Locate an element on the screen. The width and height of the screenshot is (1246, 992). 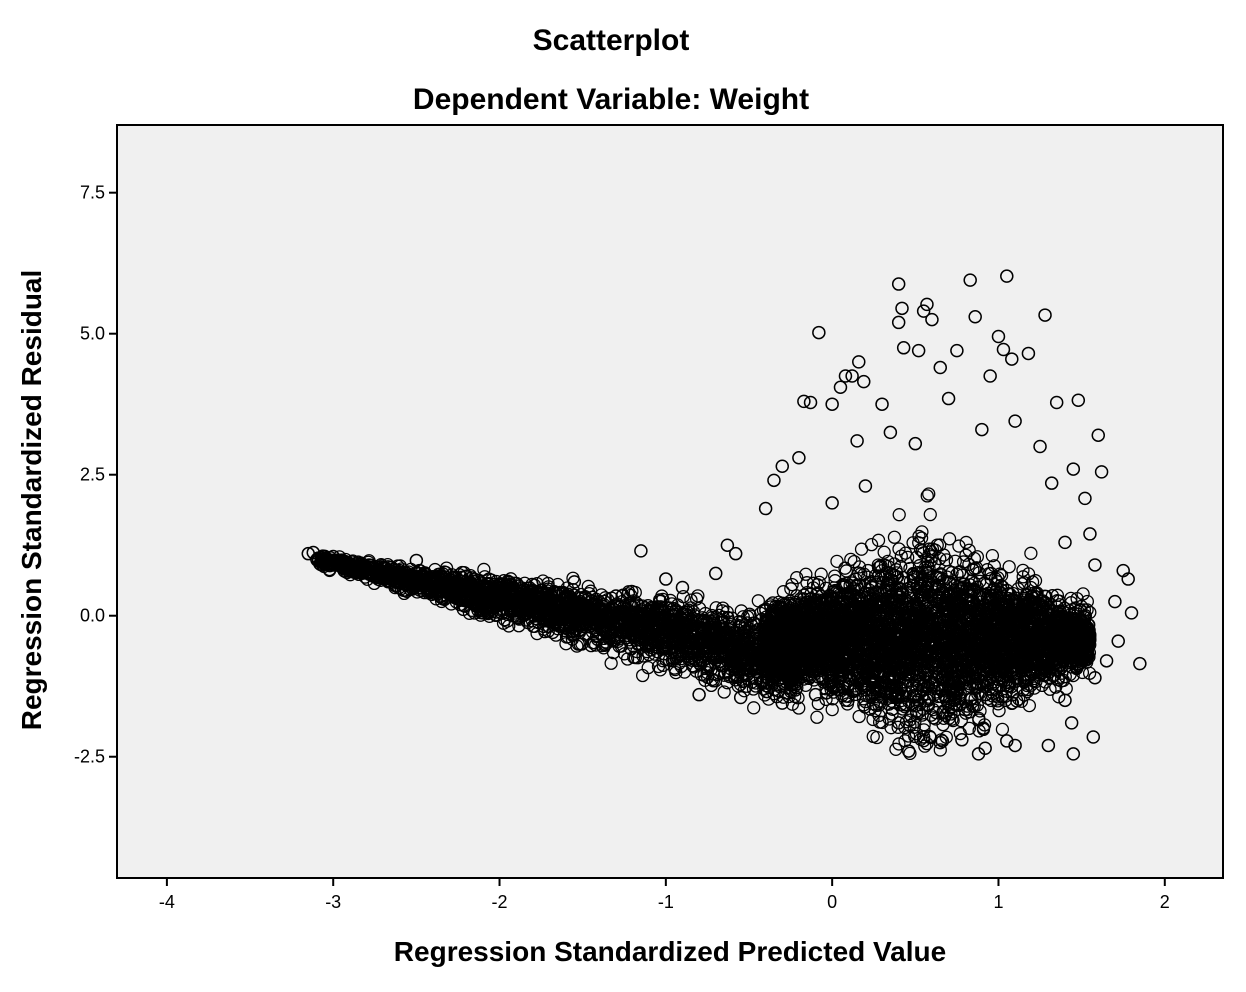
x-tick-label: -2 is located at coordinates (500, 902).